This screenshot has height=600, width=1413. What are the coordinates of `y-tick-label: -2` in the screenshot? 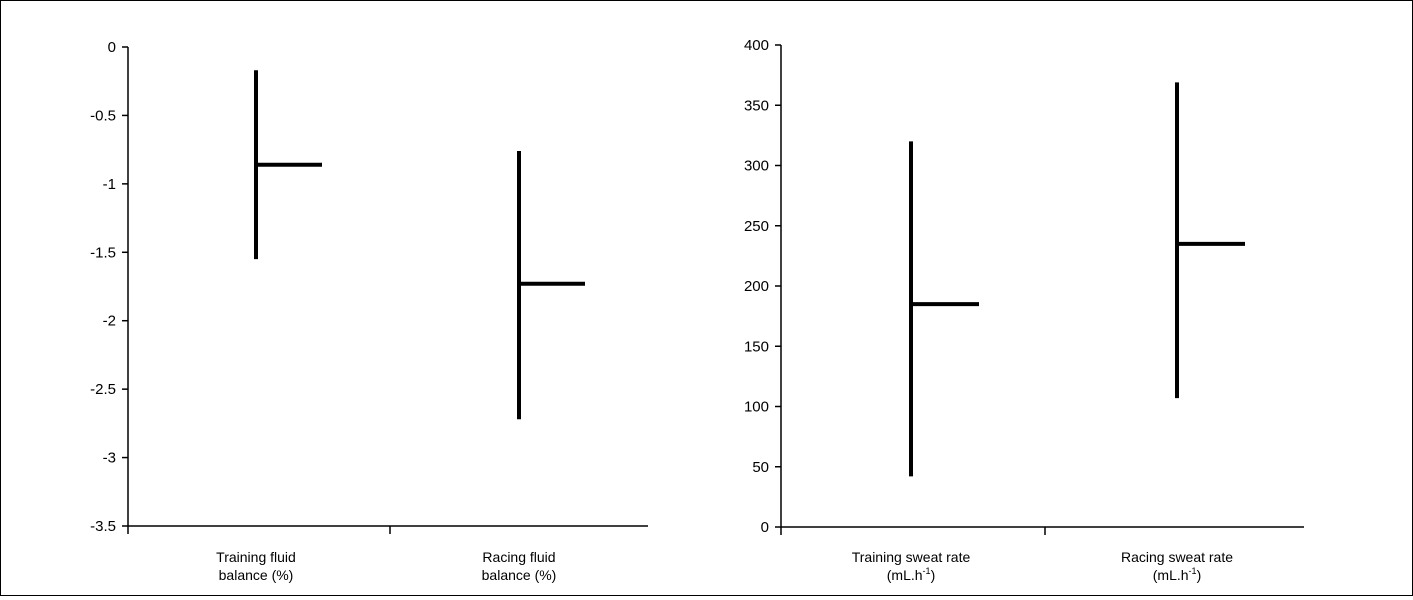 It's located at (109, 321).